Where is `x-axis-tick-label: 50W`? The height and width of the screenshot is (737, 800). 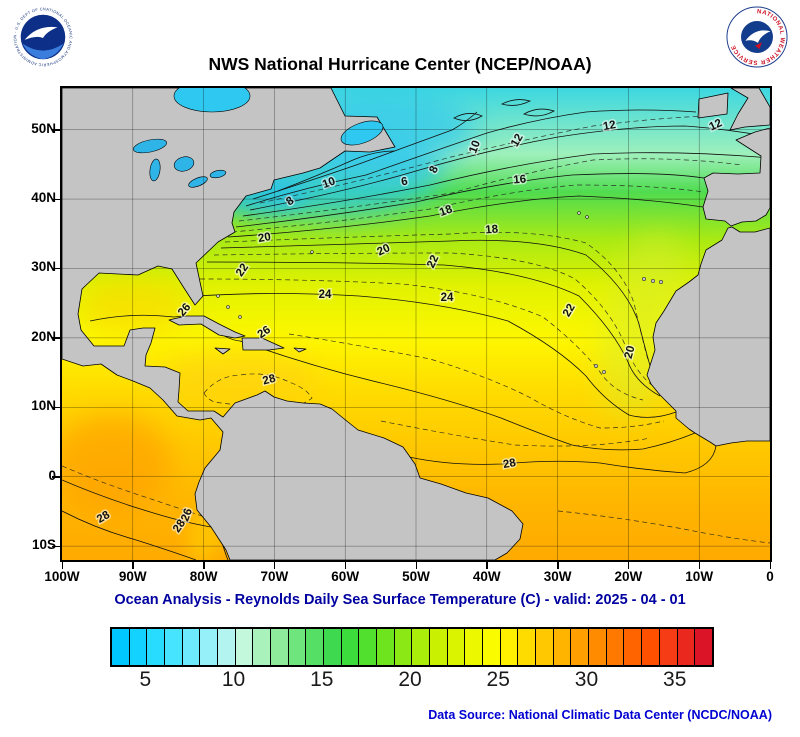 x-axis-tick-label: 50W is located at coordinates (416, 576).